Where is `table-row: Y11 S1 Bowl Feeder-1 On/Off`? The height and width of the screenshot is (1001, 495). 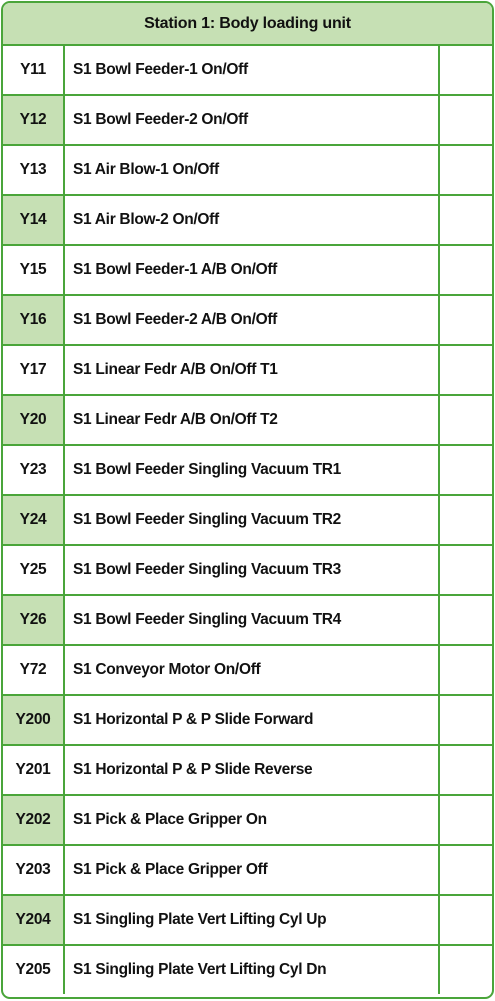 table-row: Y11 S1 Bowl Feeder-1 On/Off is located at coordinates (247, 71).